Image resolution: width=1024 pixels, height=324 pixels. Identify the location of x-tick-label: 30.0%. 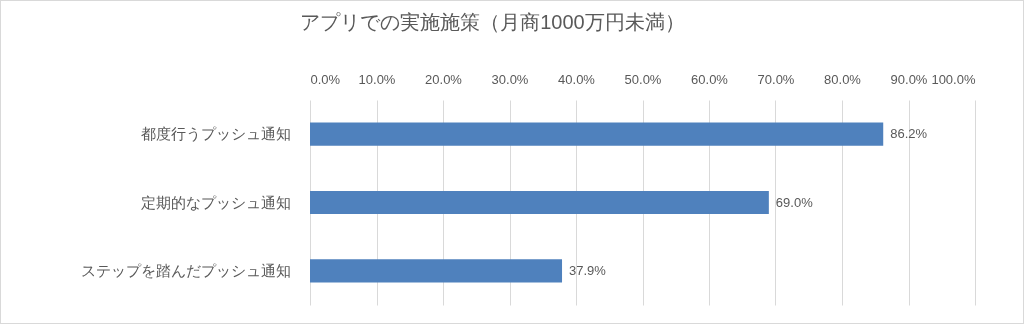
(510, 79).